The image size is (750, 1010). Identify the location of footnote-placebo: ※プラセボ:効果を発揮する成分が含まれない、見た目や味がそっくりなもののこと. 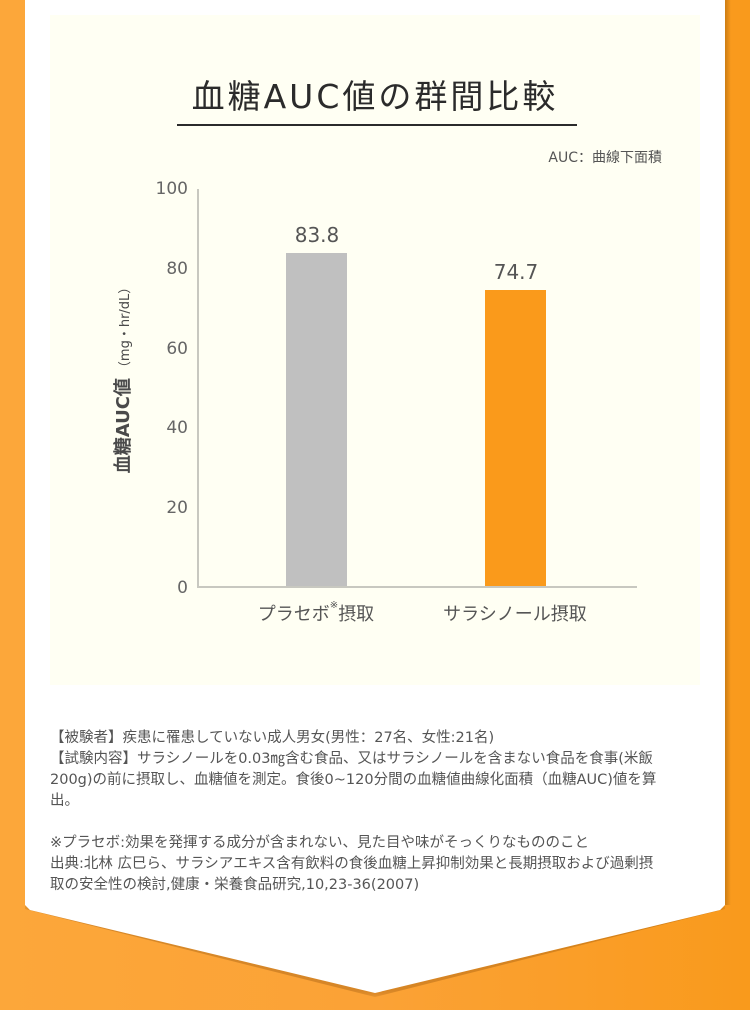
(320, 843).